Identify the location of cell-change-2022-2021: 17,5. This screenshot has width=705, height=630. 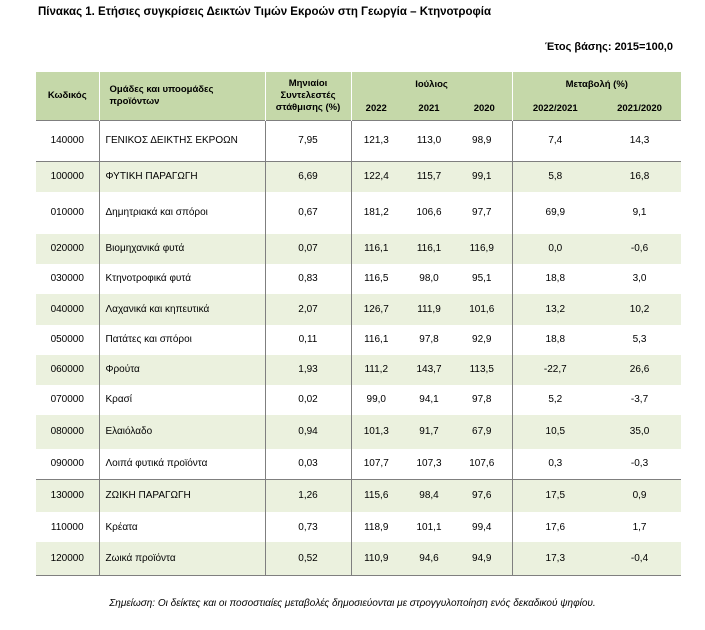
(555, 495).